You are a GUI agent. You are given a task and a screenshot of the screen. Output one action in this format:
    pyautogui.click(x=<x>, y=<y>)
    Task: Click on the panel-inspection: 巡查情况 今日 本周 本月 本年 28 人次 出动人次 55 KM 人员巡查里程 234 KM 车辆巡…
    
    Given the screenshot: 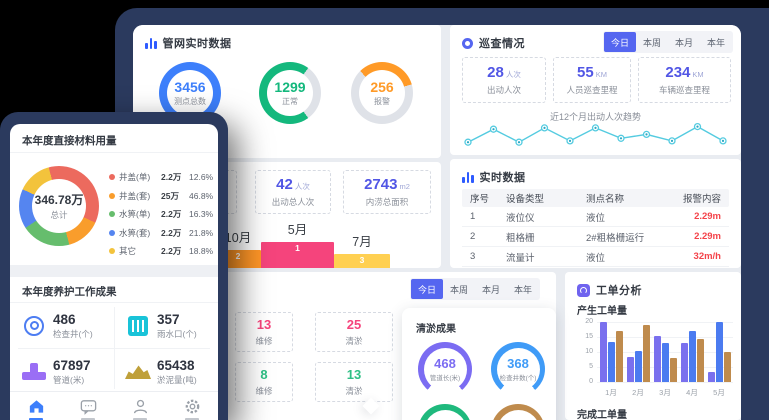 What is the action you would take?
    pyautogui.click(x=595, y=90)
    